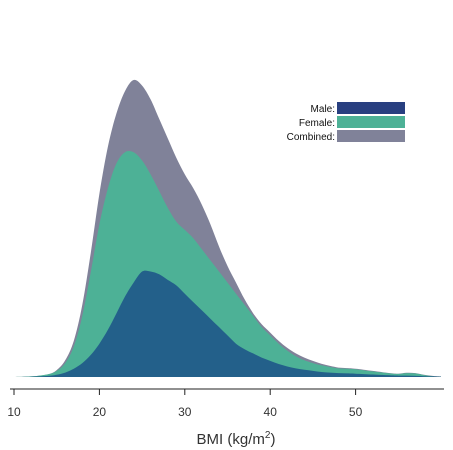  I want to click on legend-swatch-male, so click(371, 108).